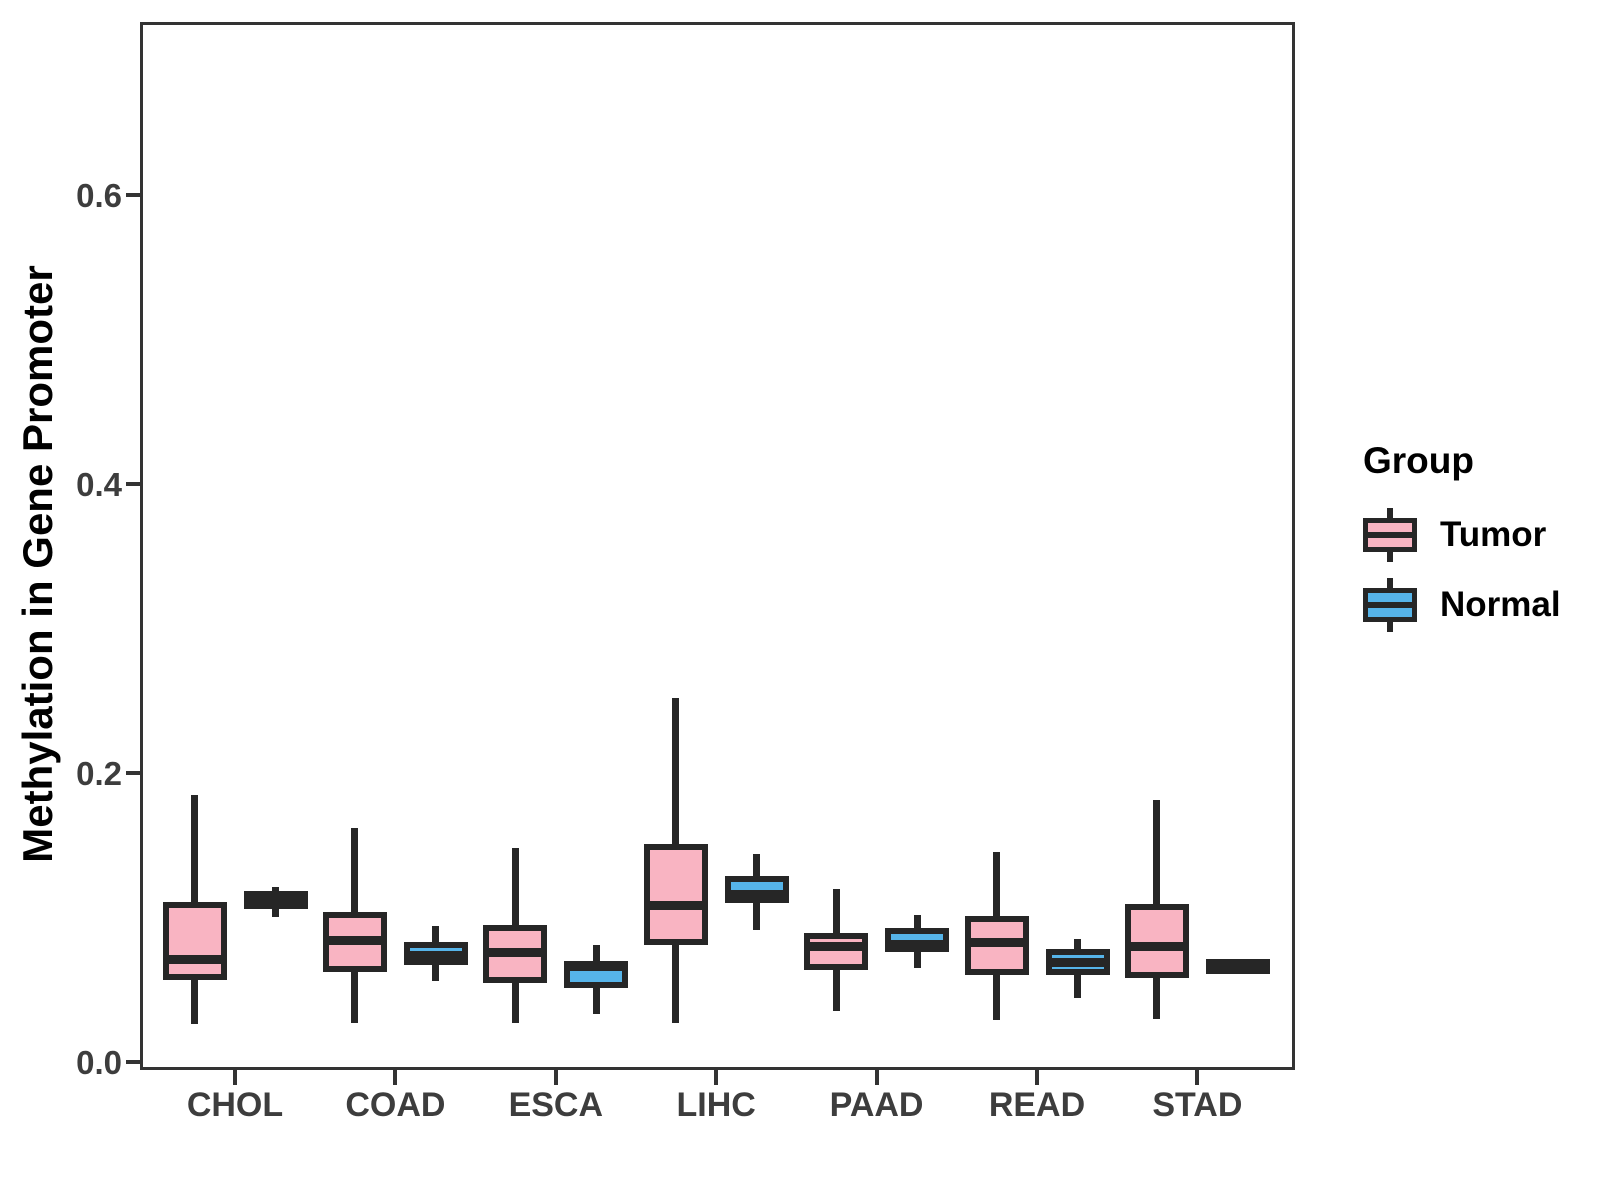 This screenshot has height=1200, width=1600. I want to click on boxplot-box-tumor-STAD, so click(1156, 941).